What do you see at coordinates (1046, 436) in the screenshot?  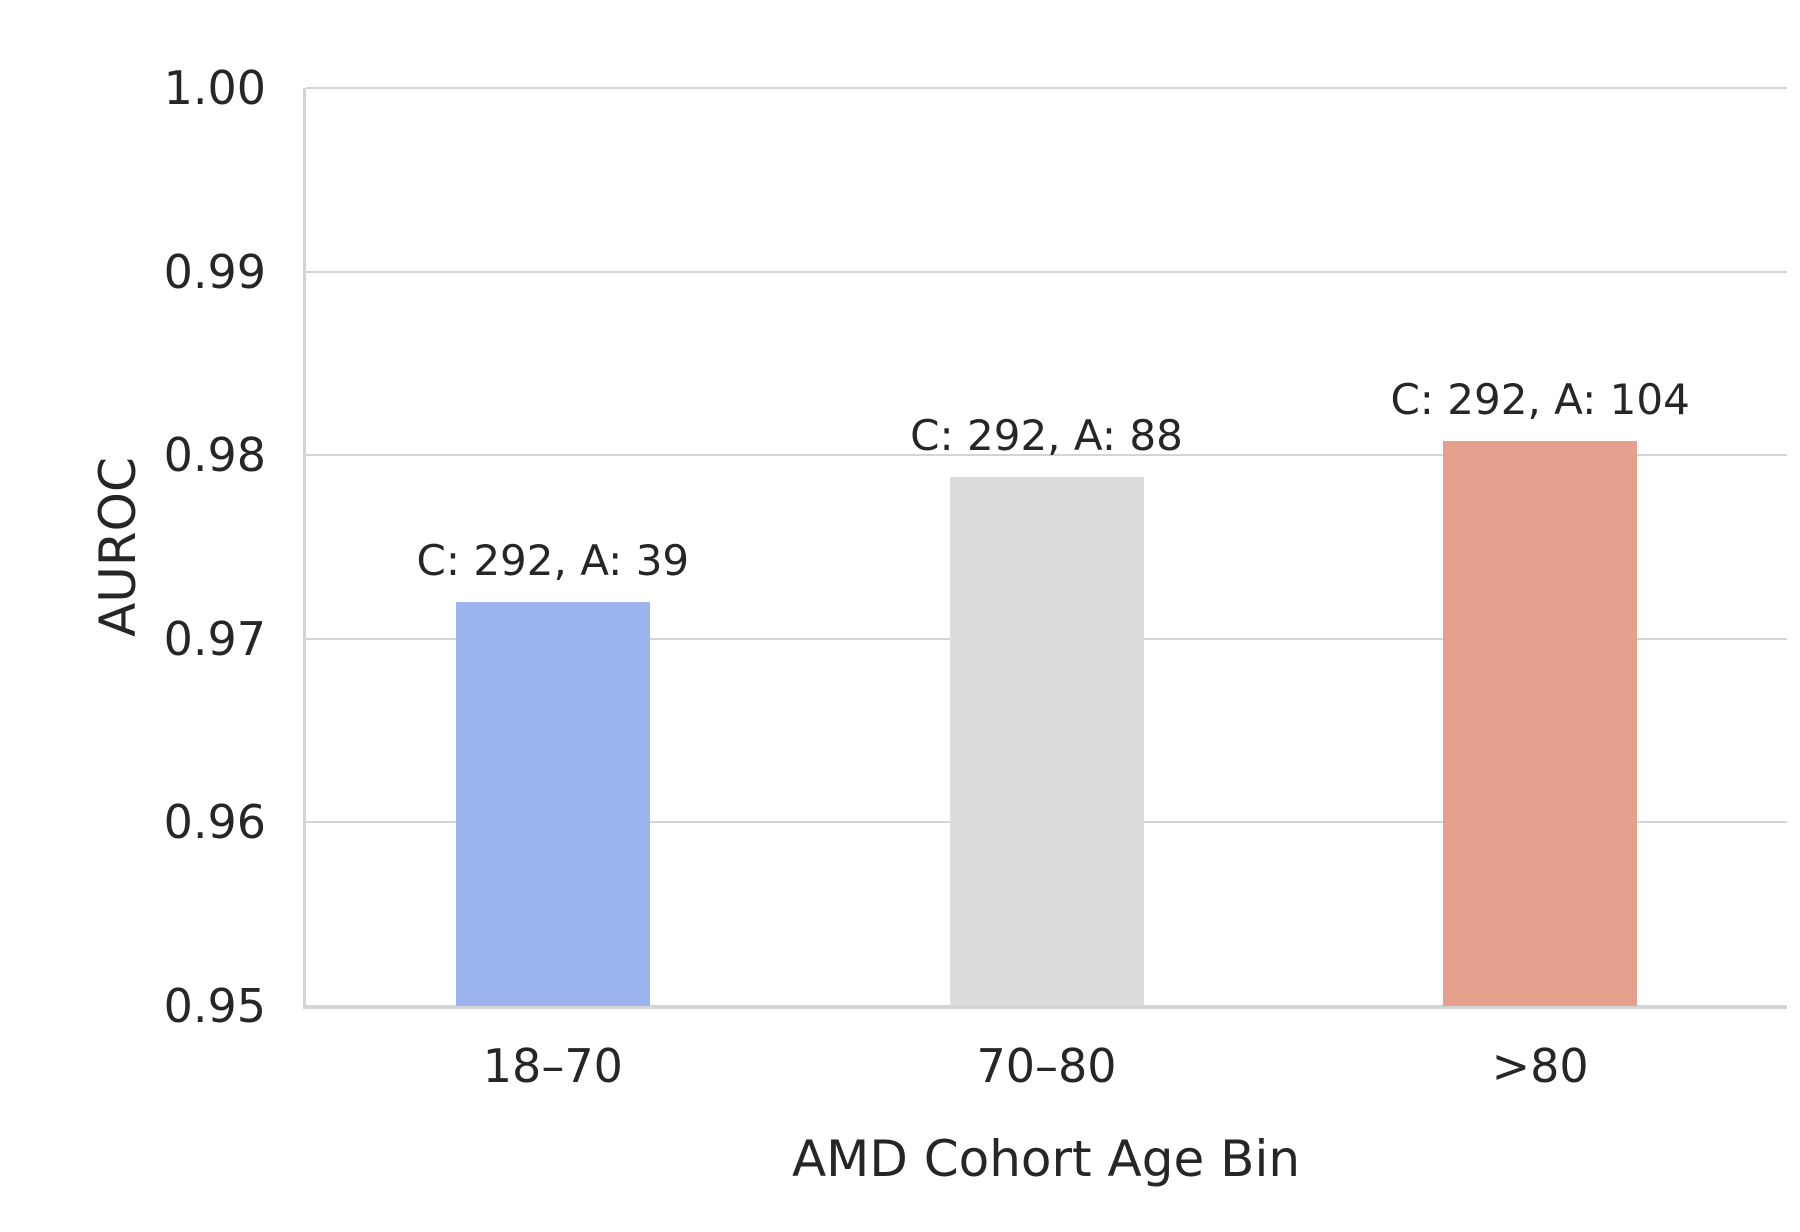 I see `bar-count-label: C: 292, A: 88` at bounding box center [1046, 436].